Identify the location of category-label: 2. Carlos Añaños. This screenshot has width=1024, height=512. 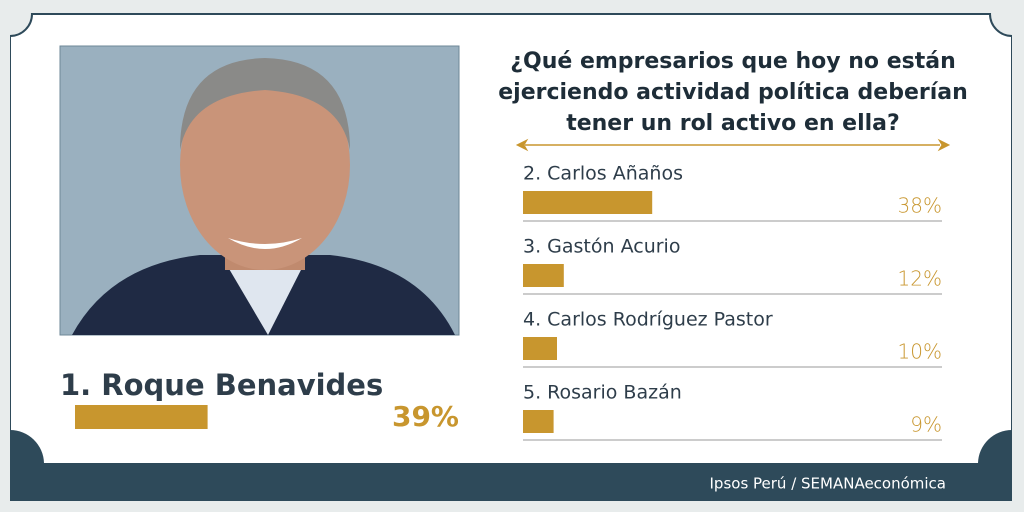
(603, 174).